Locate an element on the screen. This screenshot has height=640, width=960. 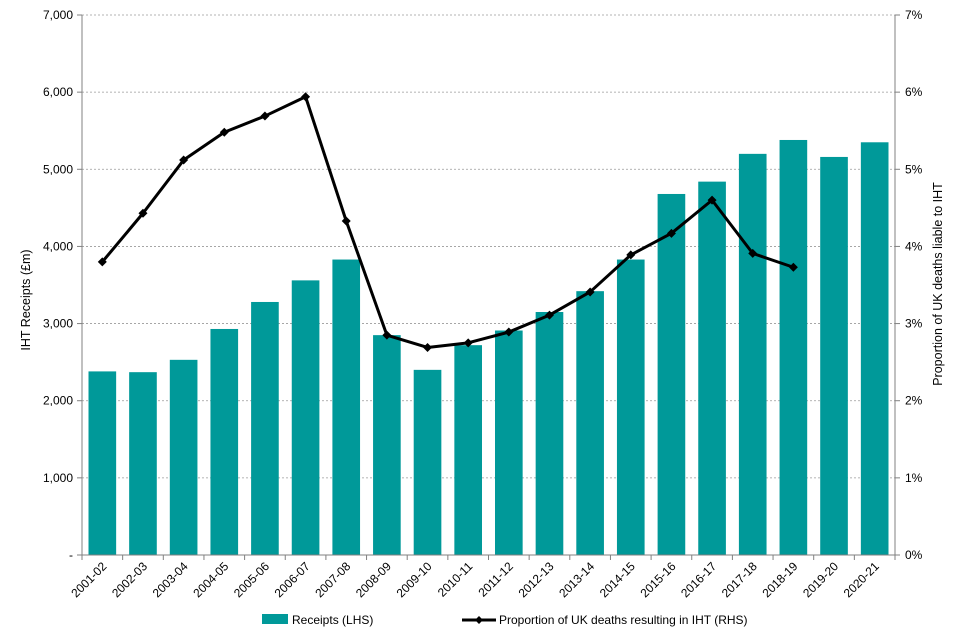
x-tick-label: 2020-21 is located at coordinates (861, 579).